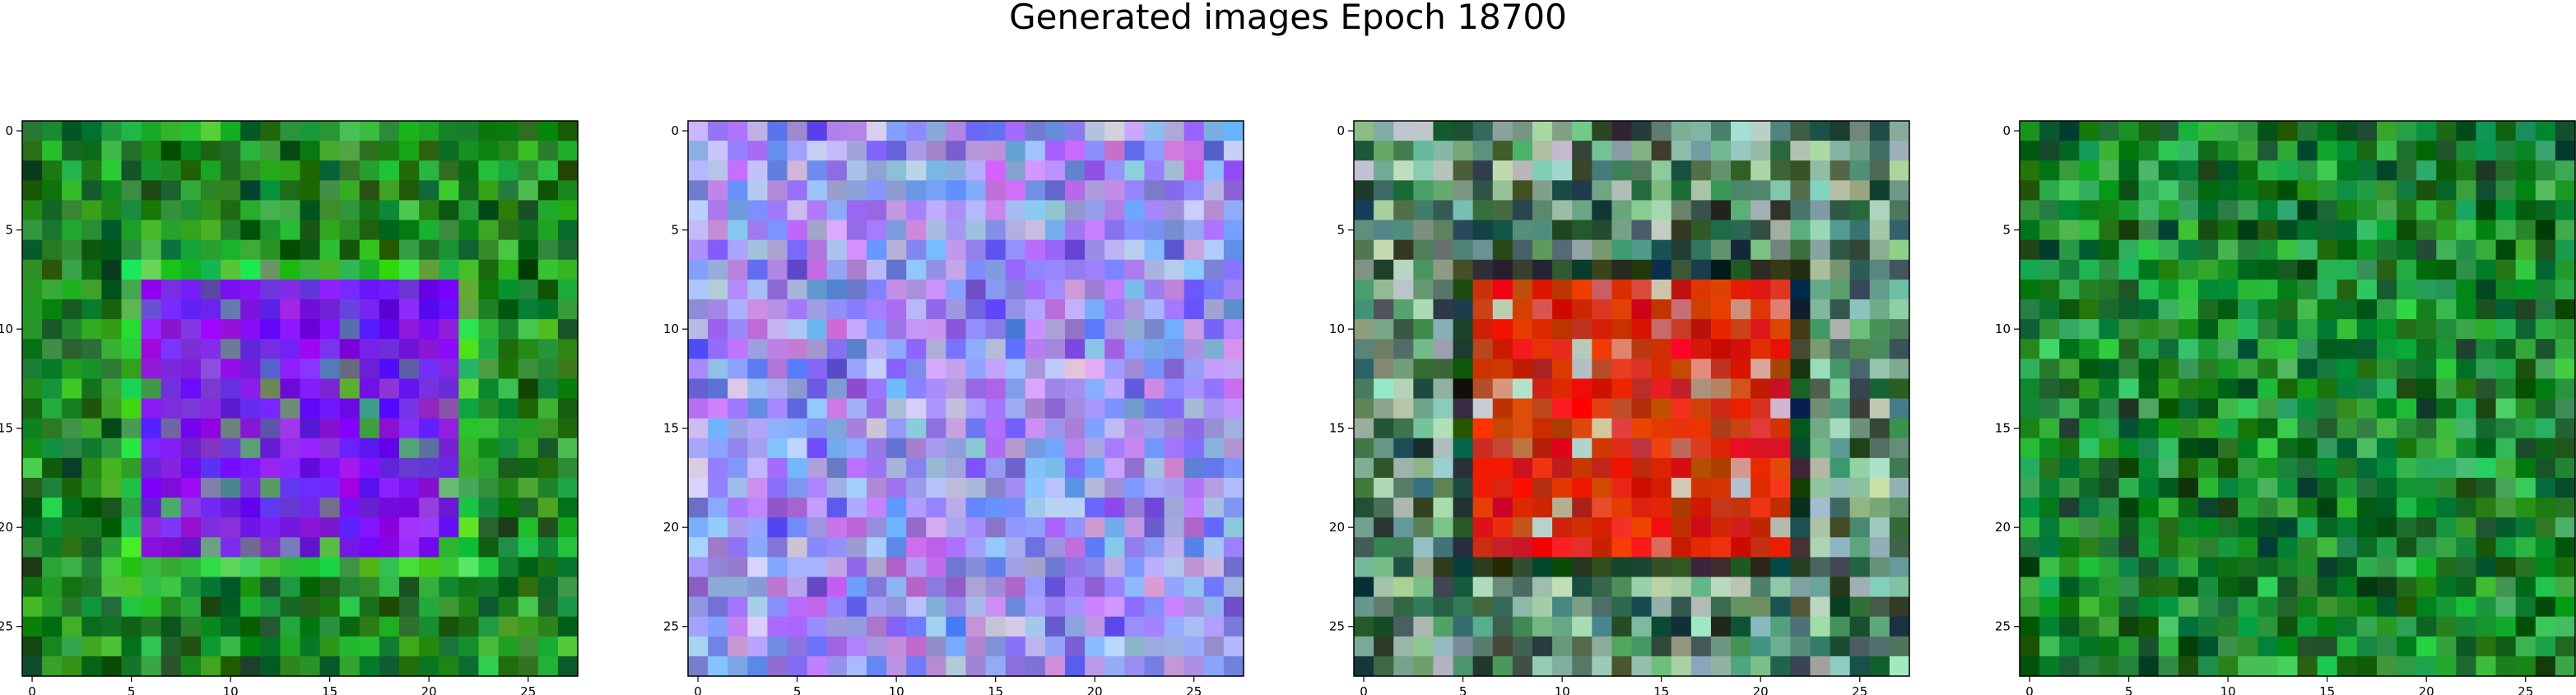  What do you see at coordinates (1288, 17) in the screenshot?
I see `figure-title: Generated images Epoch 18700` at bounding box center [1288, 17].